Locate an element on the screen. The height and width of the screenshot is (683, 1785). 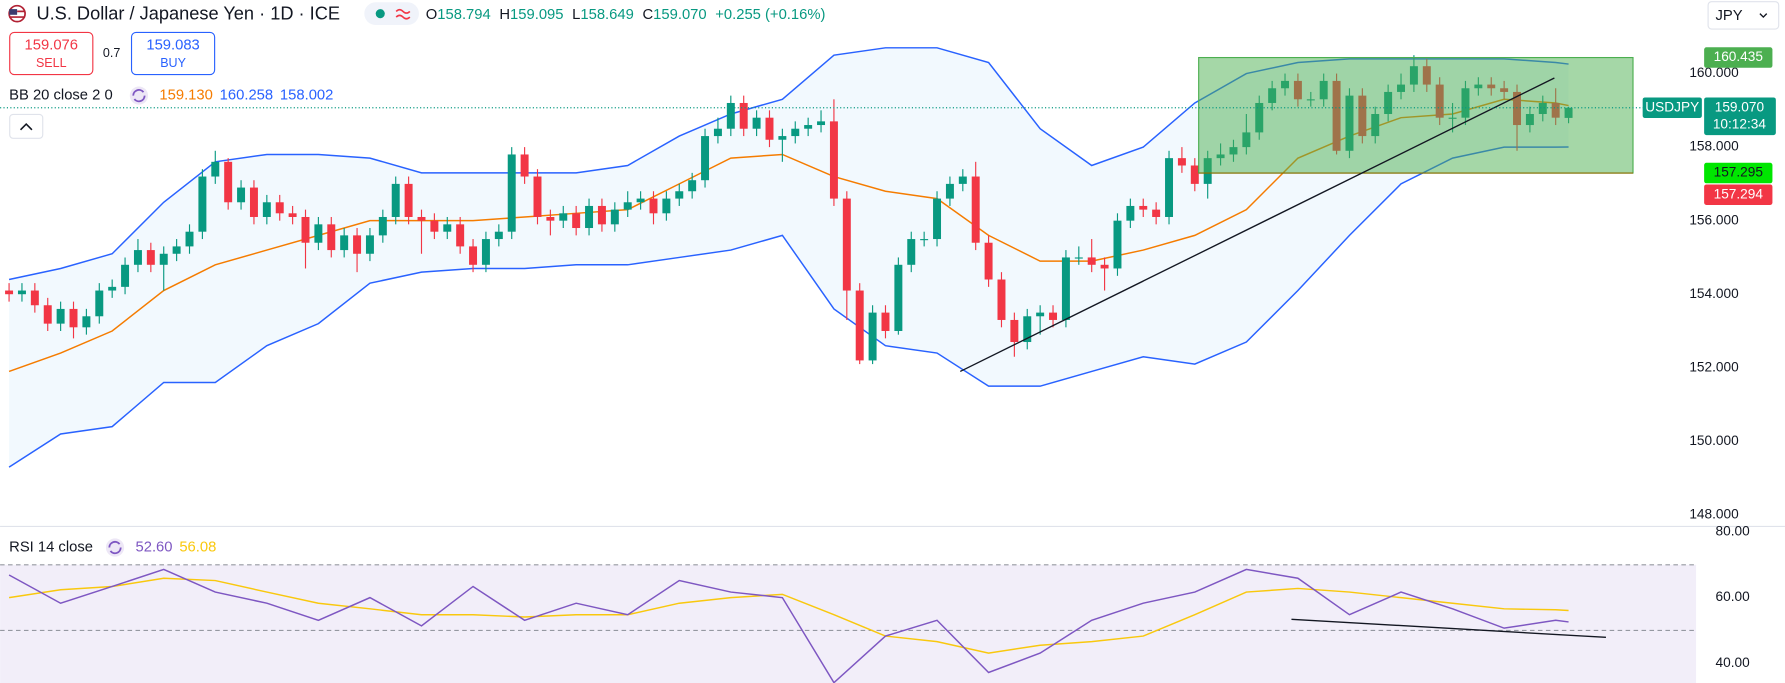
indicator-value: 159.130 is located at coordinates (185, 96).